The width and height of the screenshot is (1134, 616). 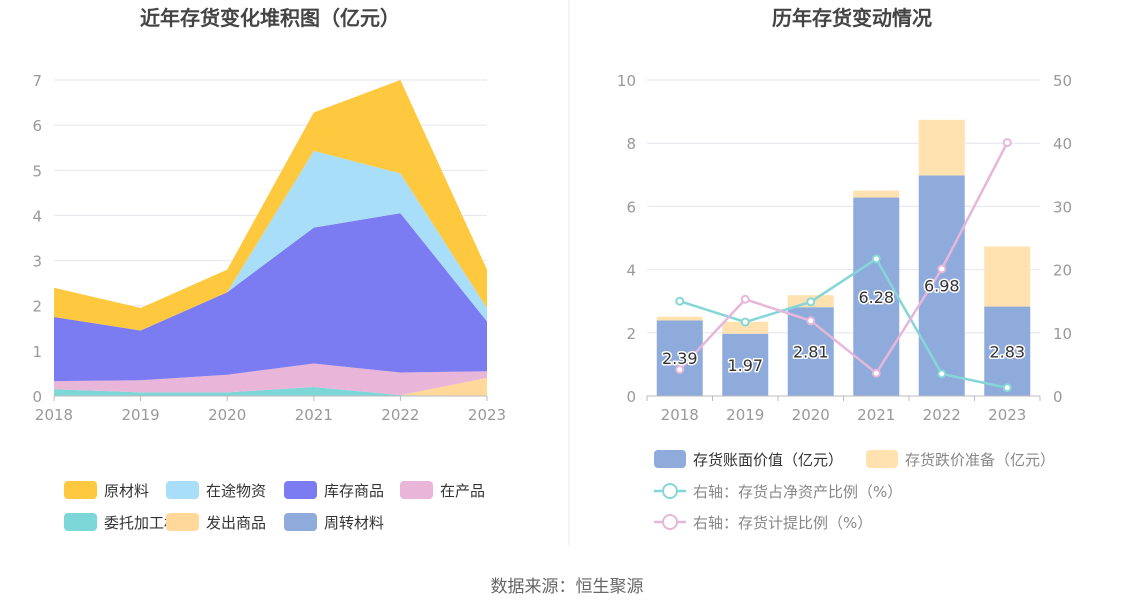 I want to click on area-y-tick-label: 6, so click(x=37, y=126).